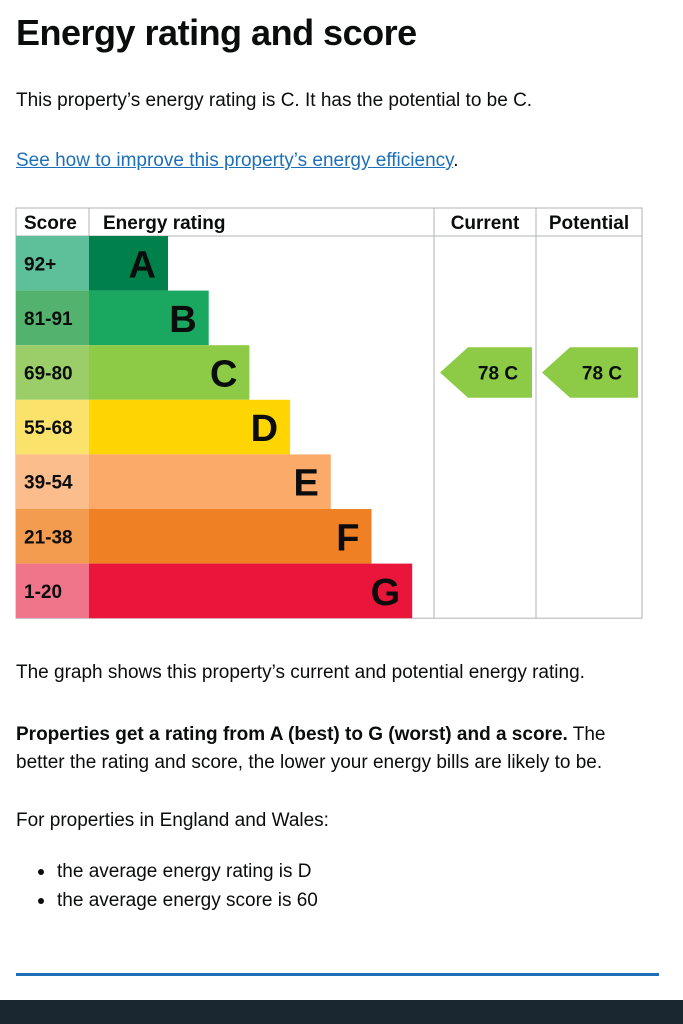 The width and height of the screenshot is (683, 1024). I want to click on score-cell-g, so click(52, 591).